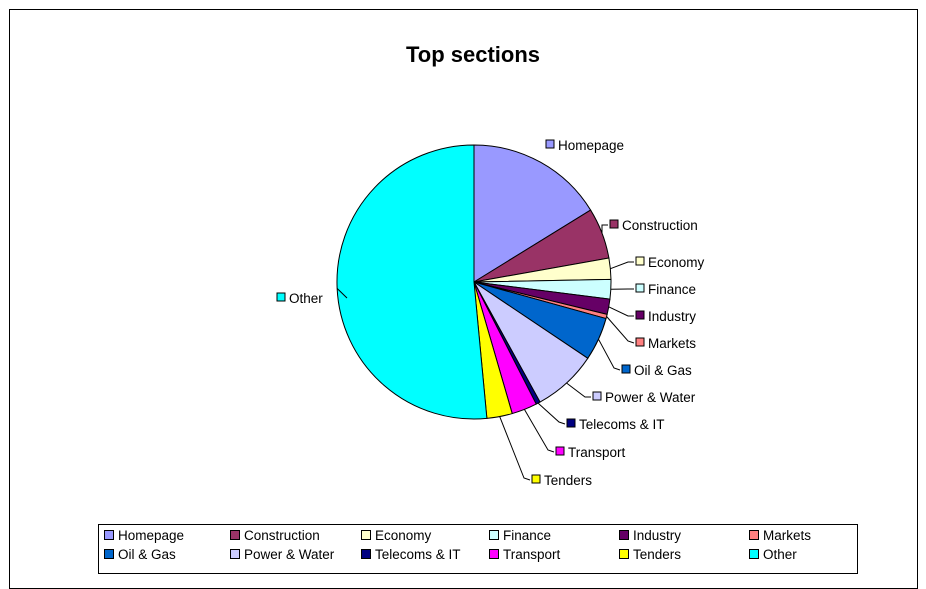  I want to click on data-label-other: Other, so click(300, 298).